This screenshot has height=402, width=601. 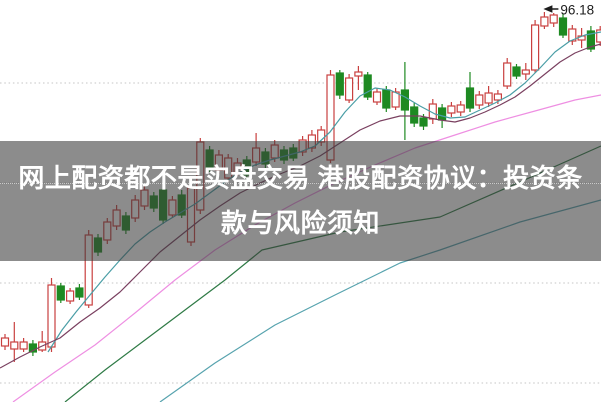 I want to click on headline-line-1: 网上配资都不是实盘交易 港股配资协议：投资条, so click(x=300, y=178).